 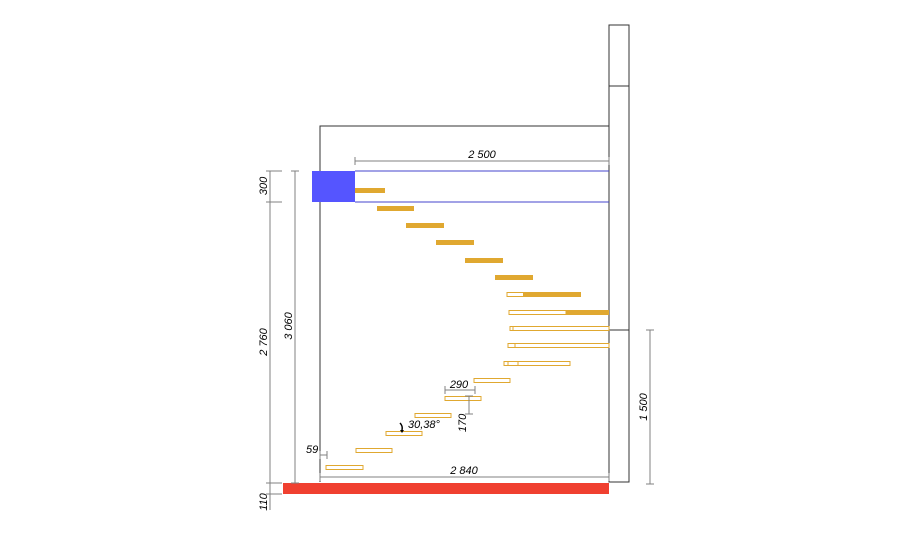 I want to click on dim-offset-label: 59, so click(x=312, y=450).